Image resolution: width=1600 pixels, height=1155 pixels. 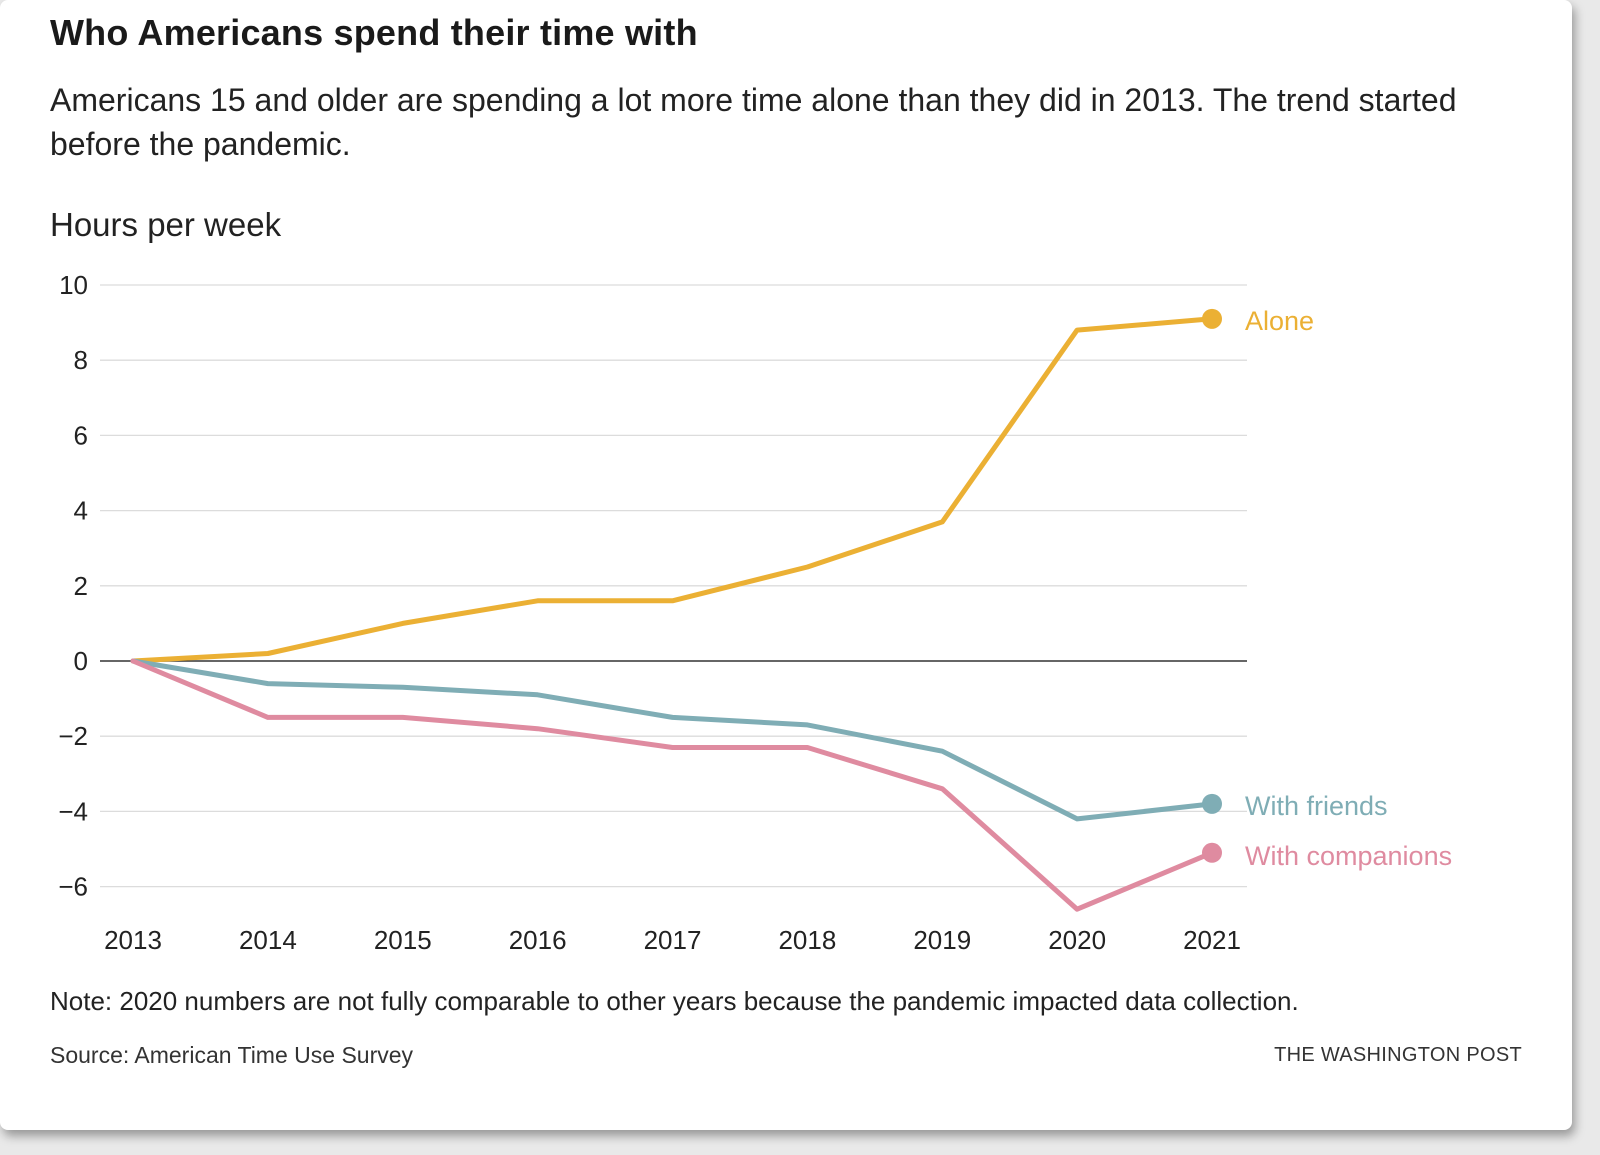 I want to click on series-end-dot-with-companions, so click(x=1212, y=852).